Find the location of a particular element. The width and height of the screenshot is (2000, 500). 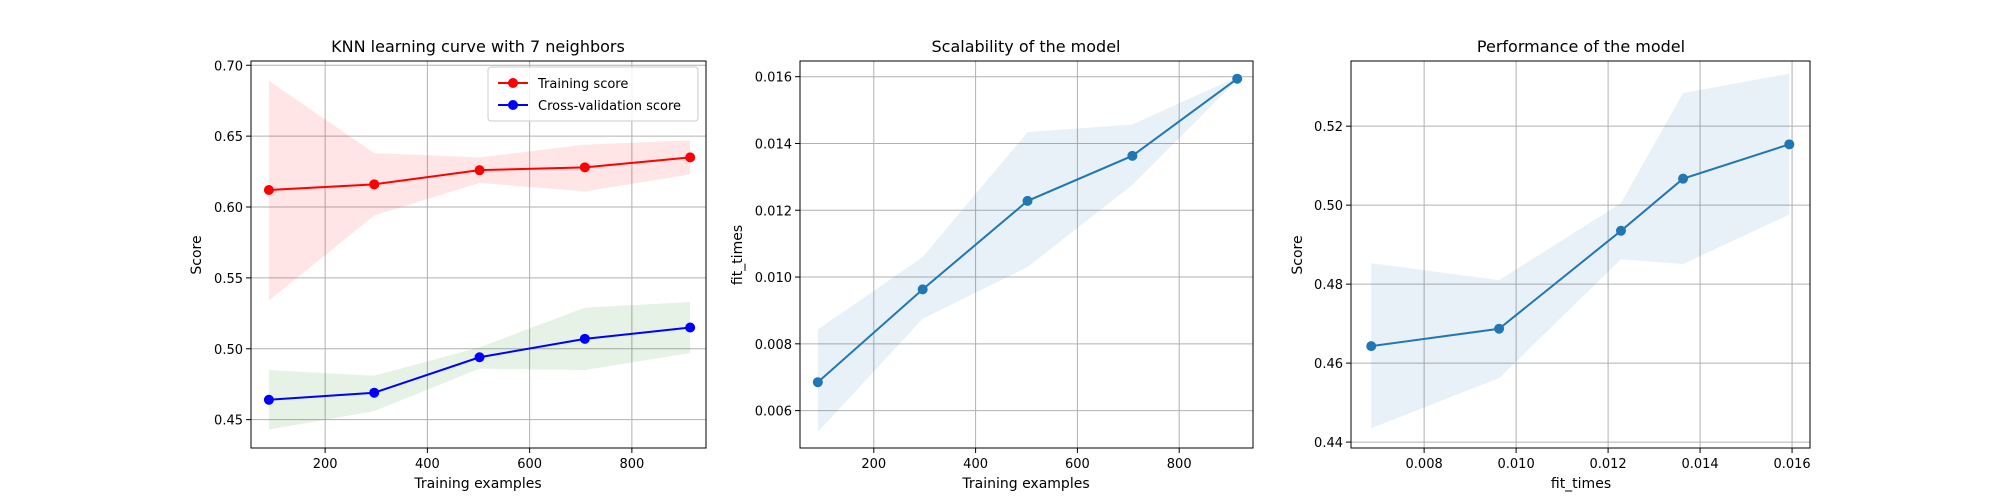

x-tick-label: 0.012 is located at coordinates (1607, 464).